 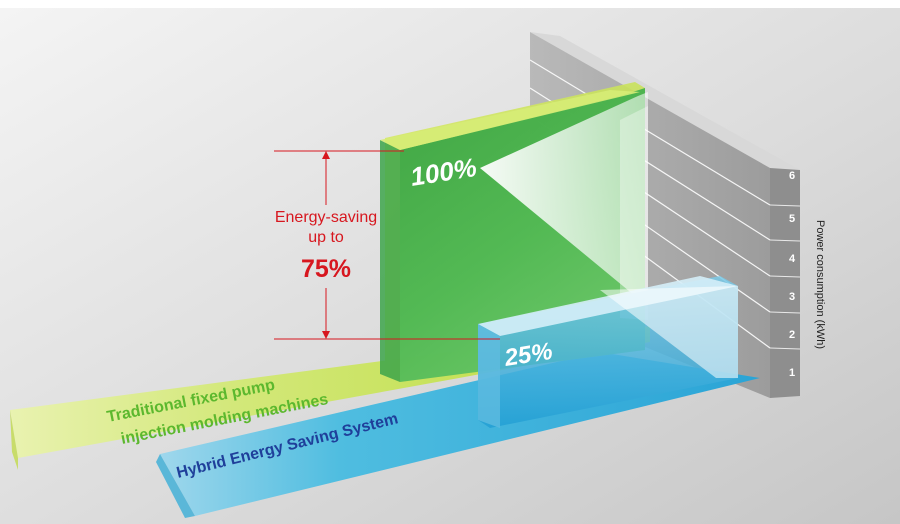 I want to click on saving-annotation: Energy-saving up to 75%, so click(x=387, y=245).